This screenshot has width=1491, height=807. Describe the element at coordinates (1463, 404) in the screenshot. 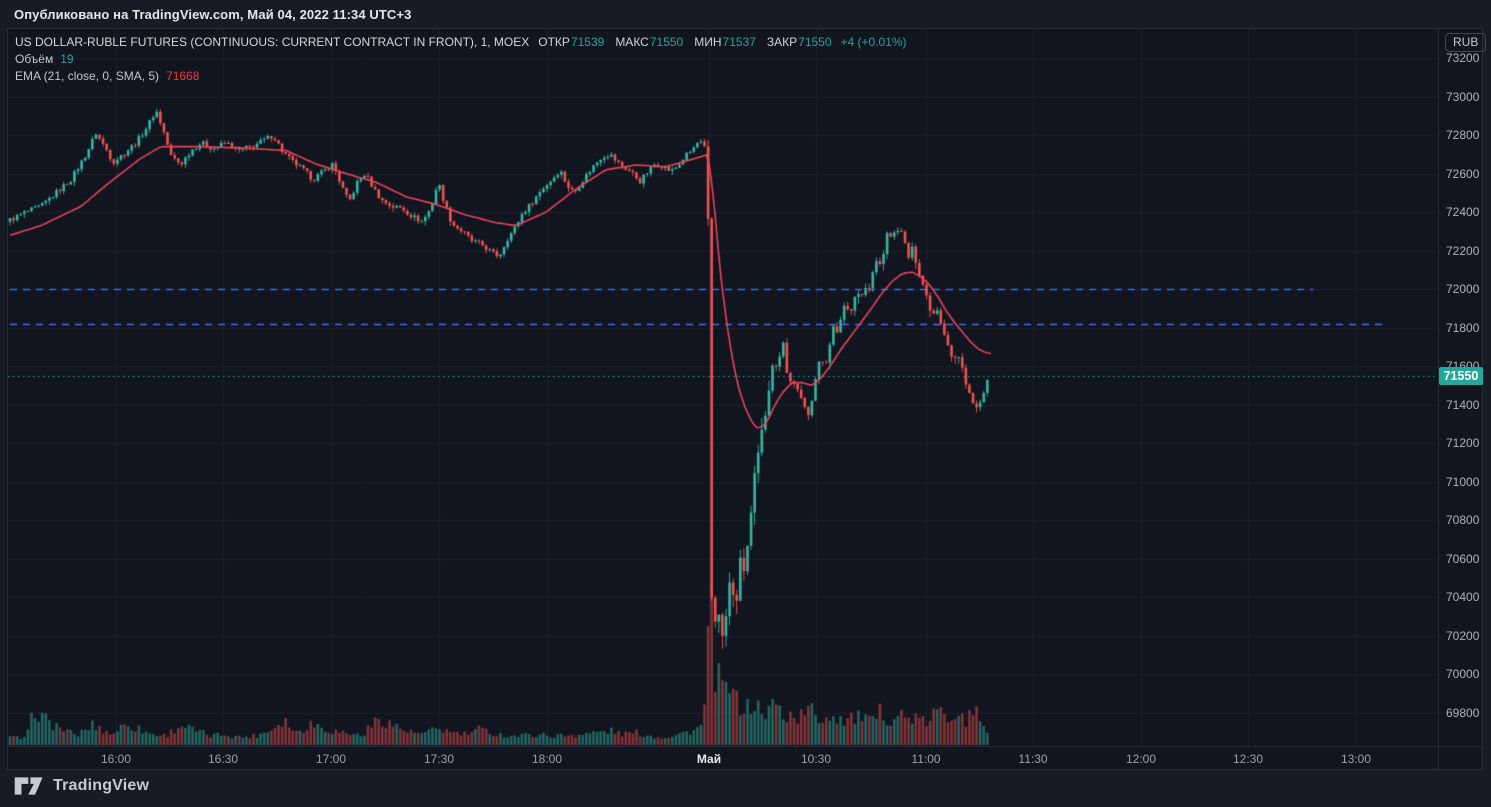

I see `price-axis-label: 71400` at that location.